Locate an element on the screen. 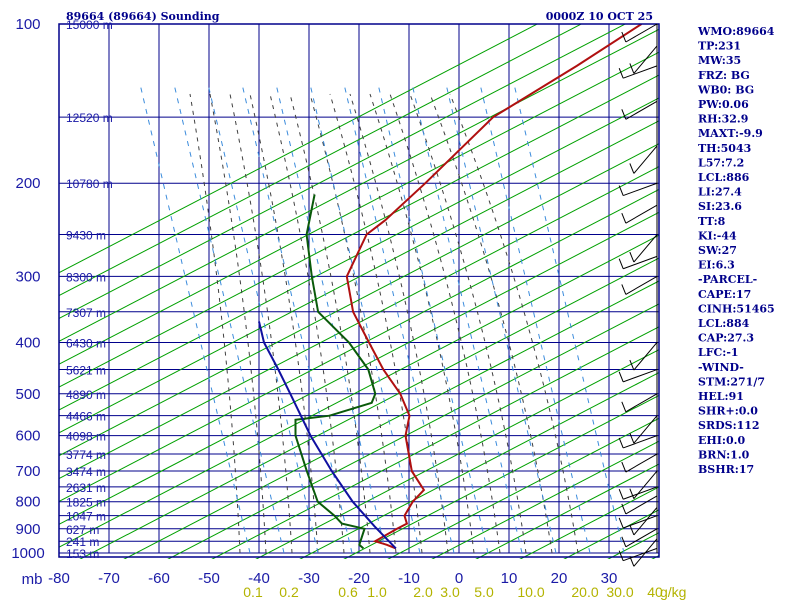 The width and height of the screenshot is (800, 600). index-line: SRDS:112 is located at coordinates (729, 425).